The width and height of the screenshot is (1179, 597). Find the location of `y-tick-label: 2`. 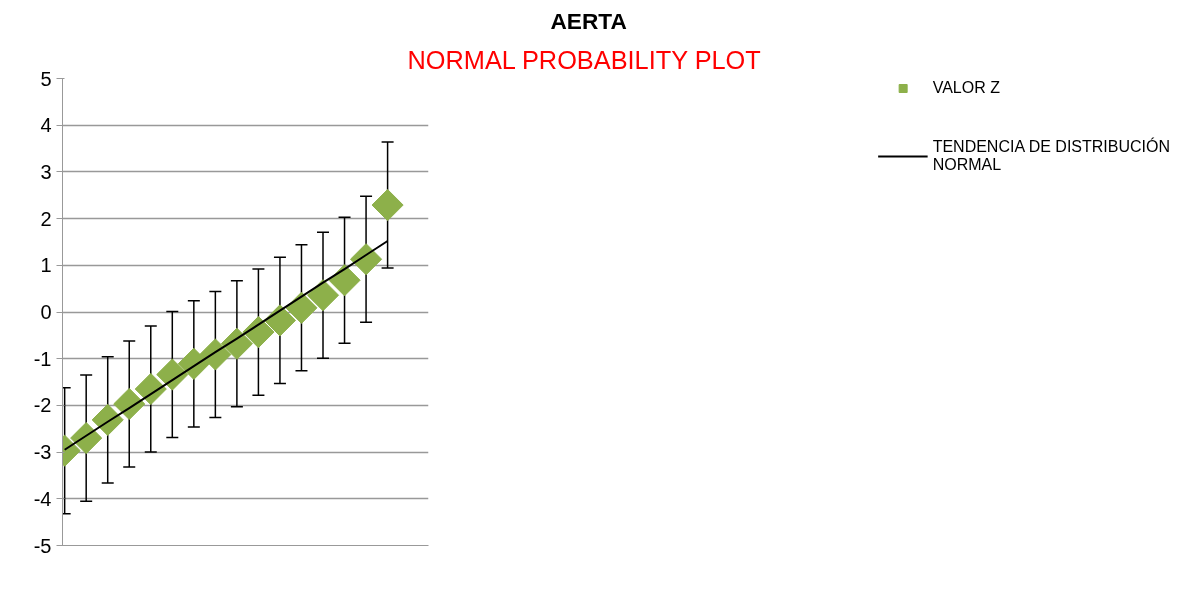

y-tick-label: 2 is located at coordinates (46, 218).